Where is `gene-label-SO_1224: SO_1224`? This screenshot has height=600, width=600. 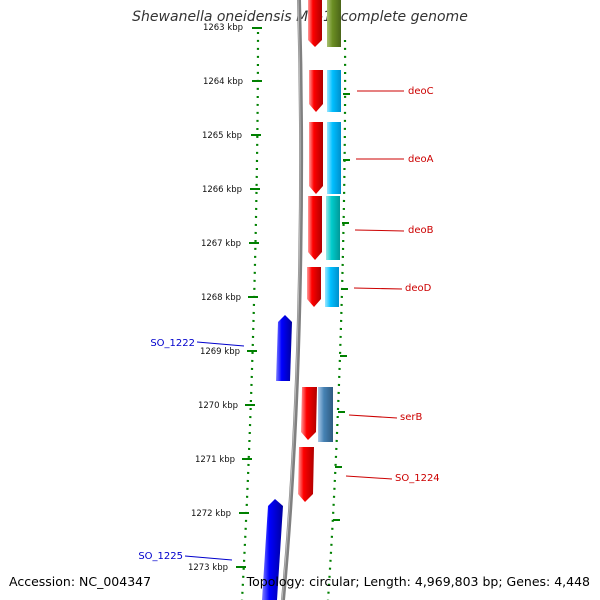 gene-label-SO_1224: SO_1224 is located at coordinates (417, 478).